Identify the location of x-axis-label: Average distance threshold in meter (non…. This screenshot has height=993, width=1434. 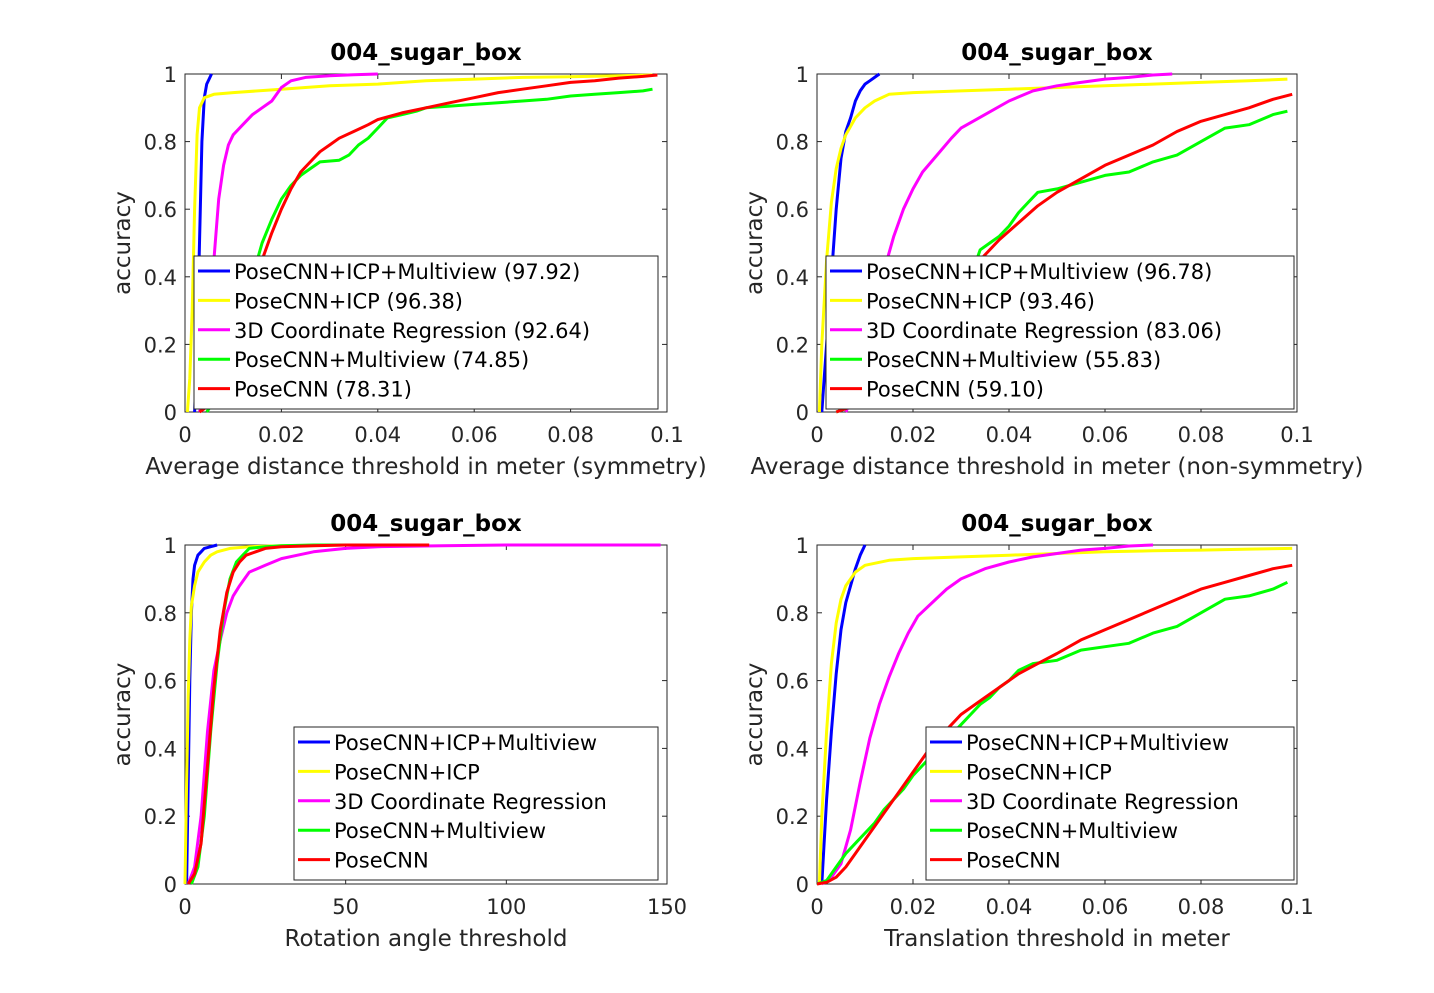
(1056, 467).